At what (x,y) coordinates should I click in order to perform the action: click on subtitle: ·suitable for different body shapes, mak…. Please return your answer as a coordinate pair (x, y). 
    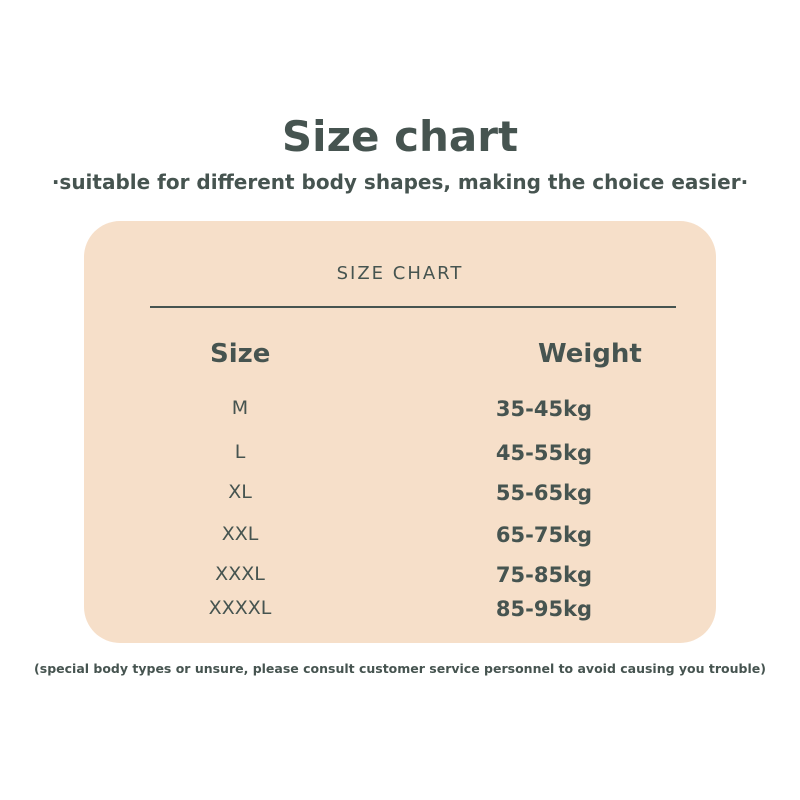
    Looking at the image, I should click on (400, 182).